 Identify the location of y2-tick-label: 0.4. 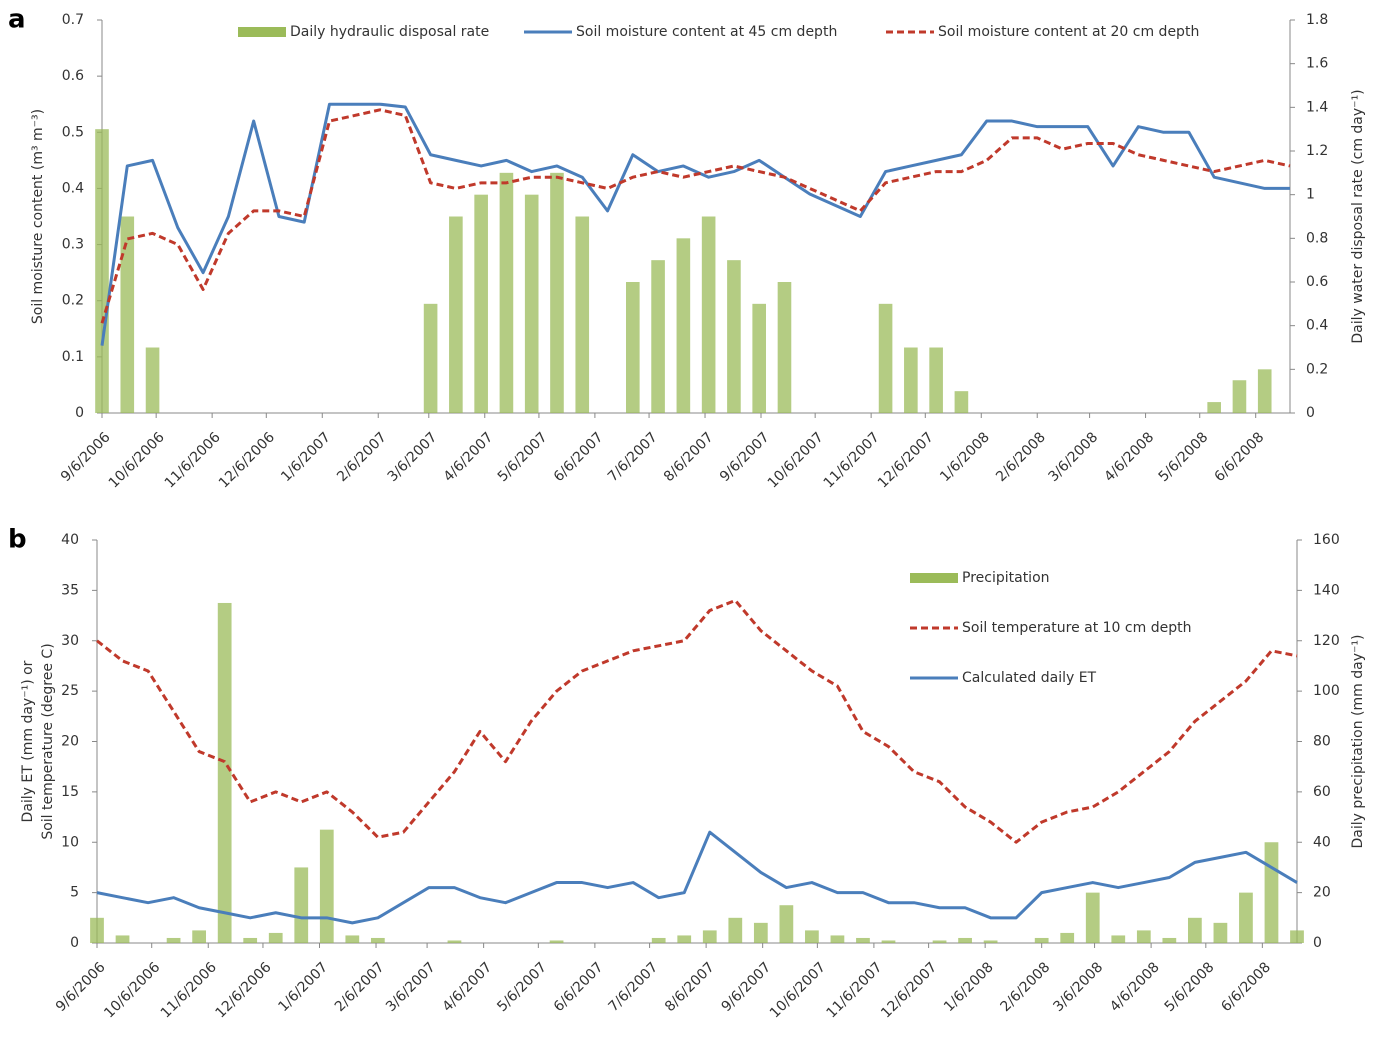
(1317, 326).